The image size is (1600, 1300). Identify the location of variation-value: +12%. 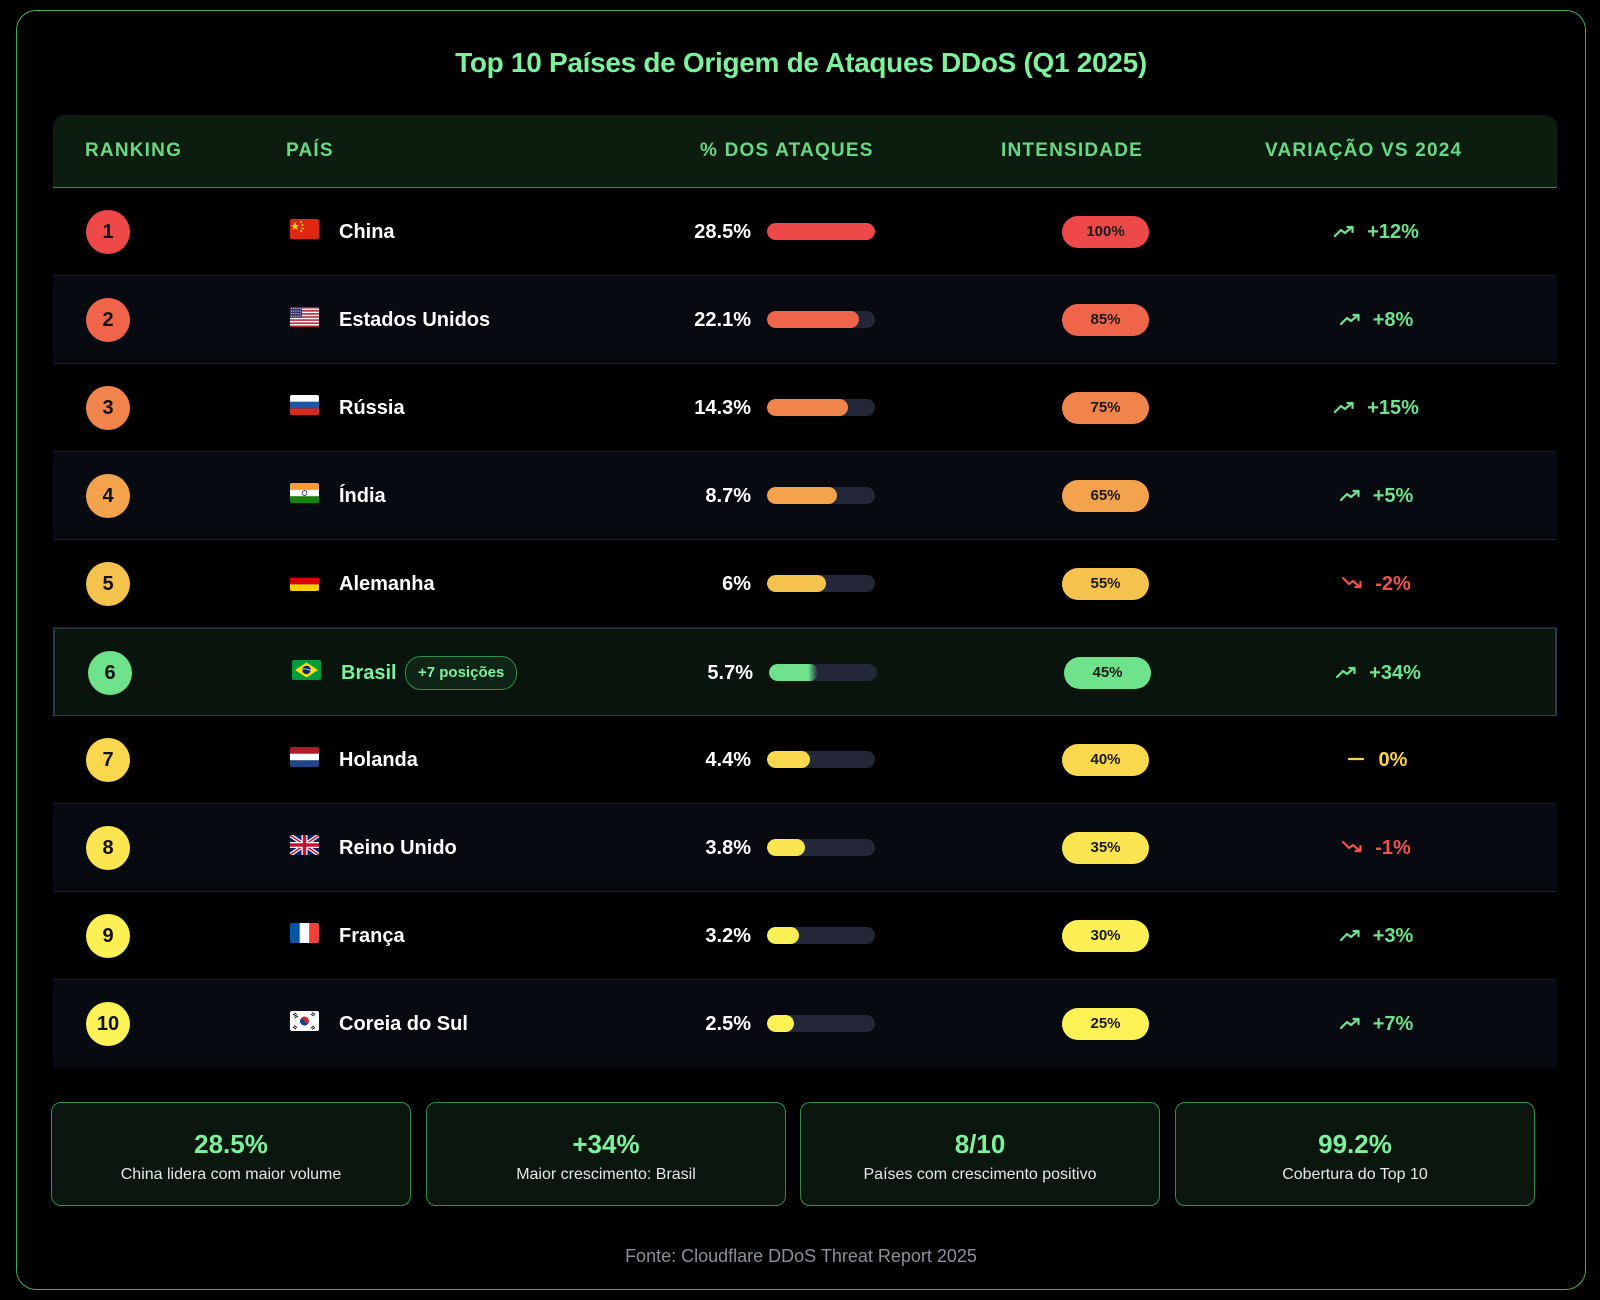
(1376, 232).